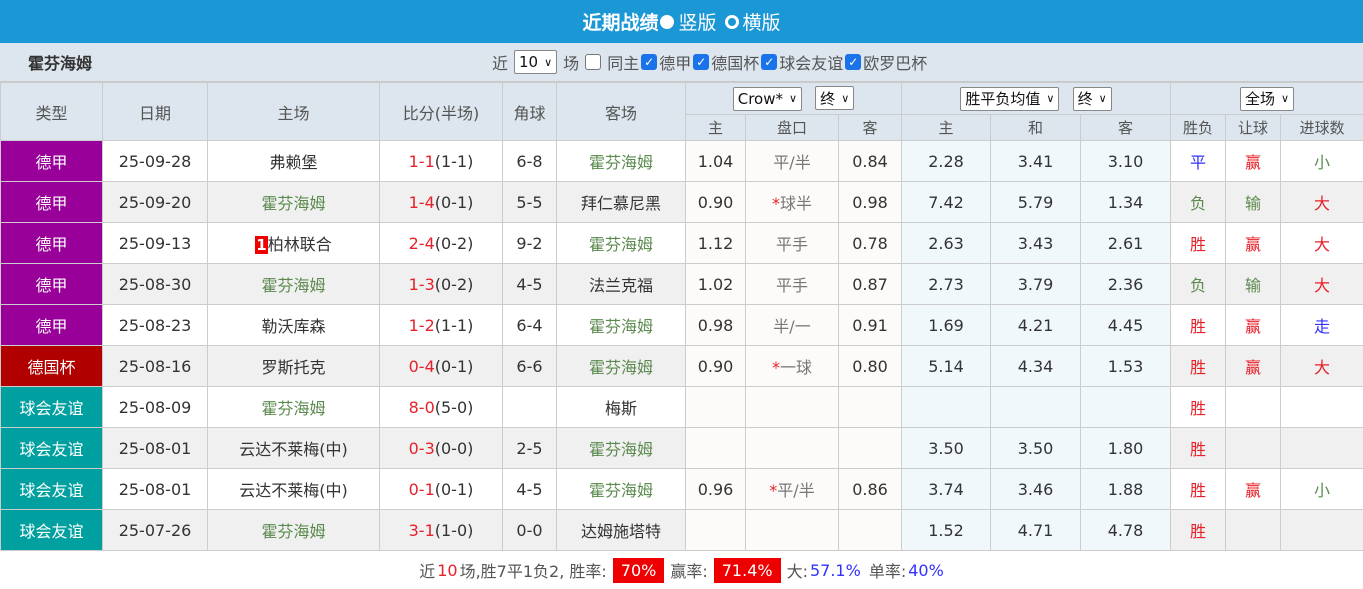  What do you see at coordinates (155, 161) in the screenshot?
I see `date-cell-text: 25-09-28` at bounding box center [155, 161].